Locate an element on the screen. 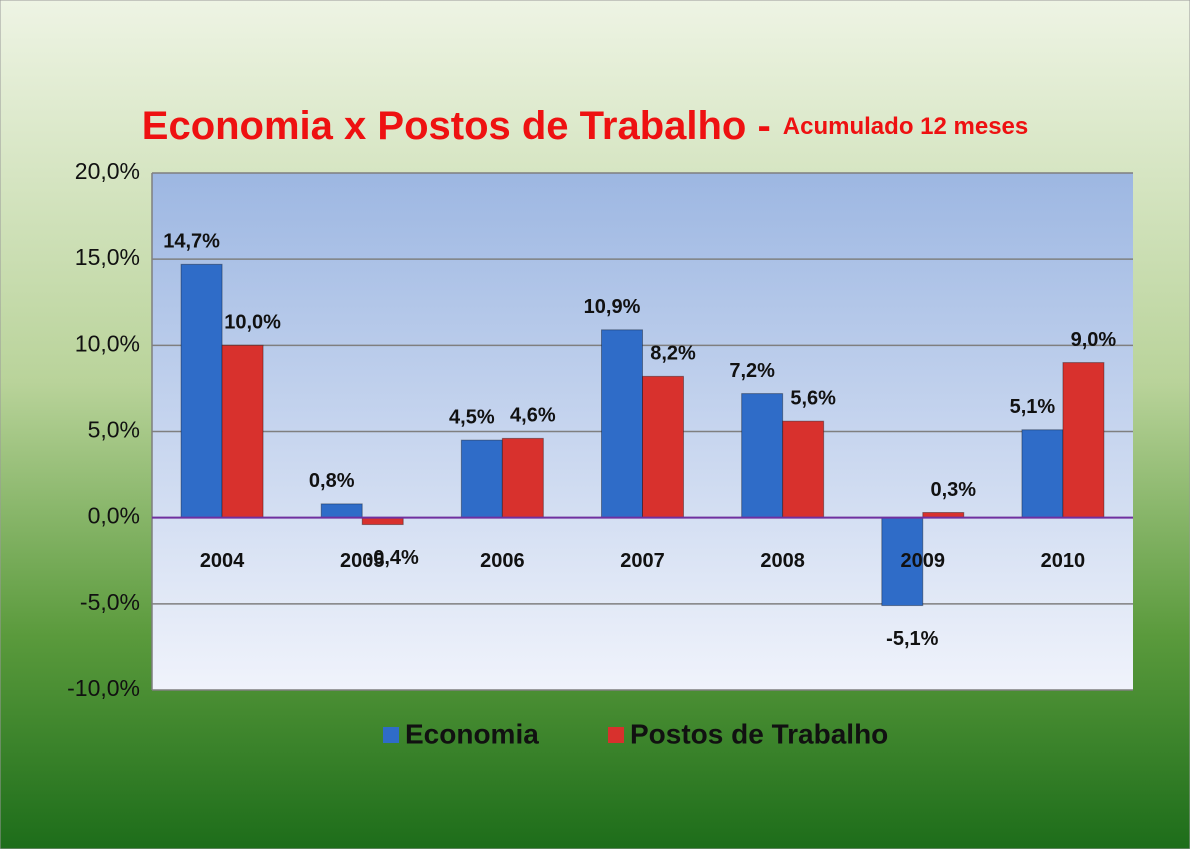  x-tick-label: 2010 is located at coordinates (1063, 561).